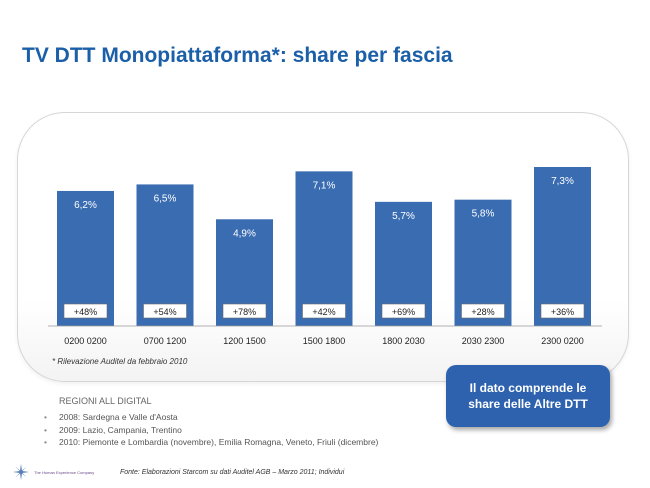  What do you see at coordinates (483, 214) in the screenshot?
I see `bar-value-label: 5,8%` at bounding box center [483, 214].